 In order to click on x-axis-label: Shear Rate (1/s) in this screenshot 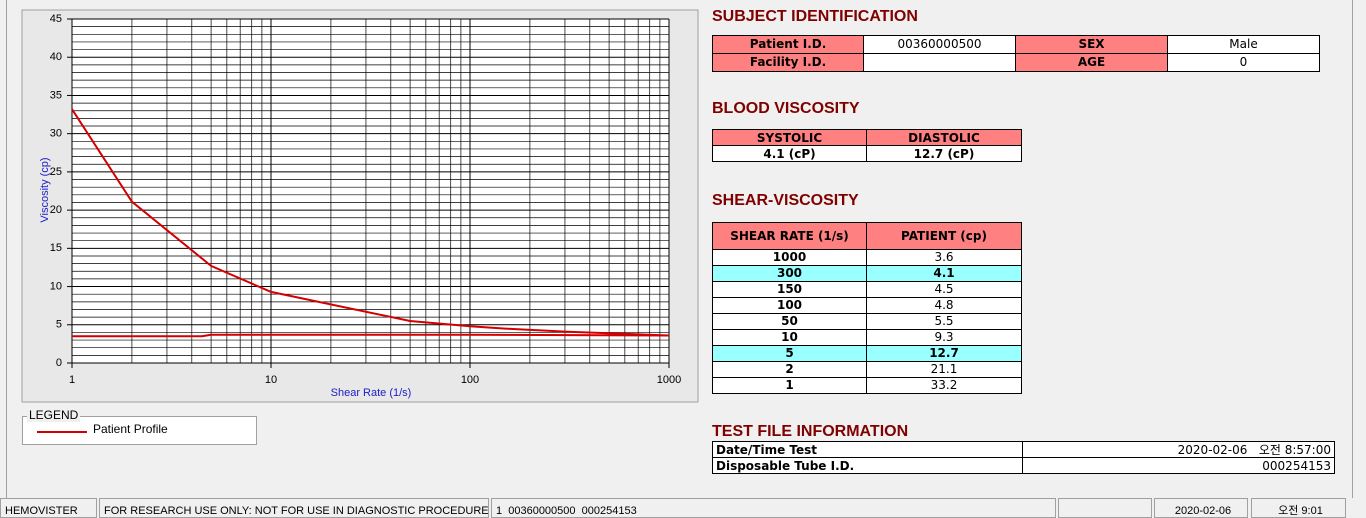, I will do `click(371, 393)`.